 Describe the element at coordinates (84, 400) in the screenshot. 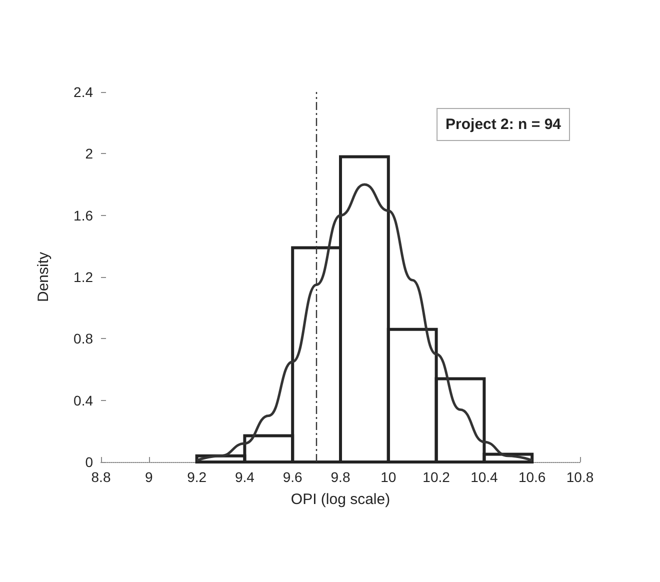

I see `y-tick-label: 0.4` at that location.